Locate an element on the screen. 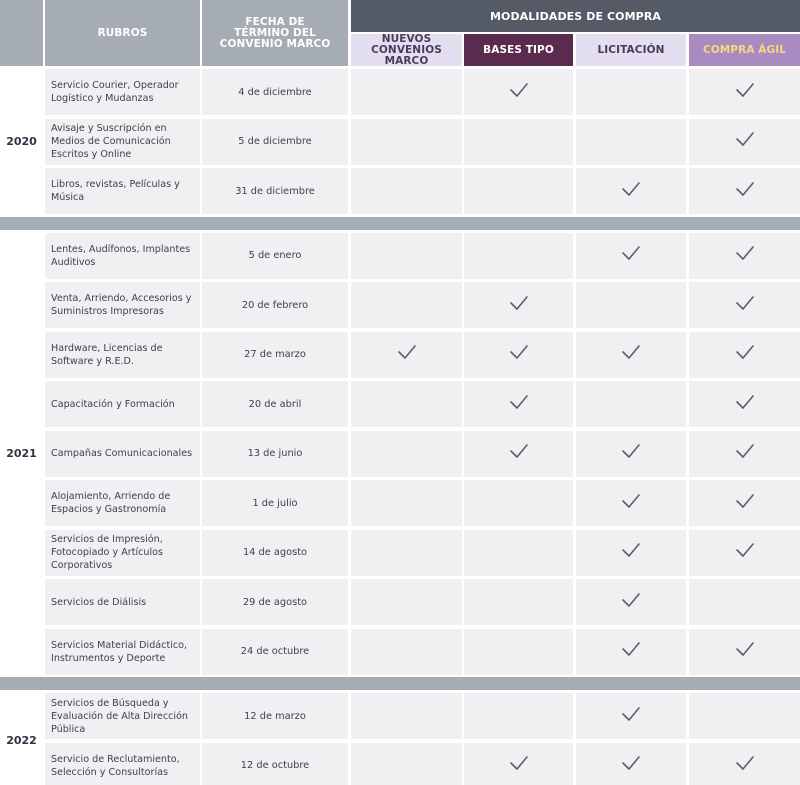 The image size is (800, 785). fecha-header: FECHA DE TÉRMINO DEL CONVENIO MARCO is located at coordinates (275, 33).